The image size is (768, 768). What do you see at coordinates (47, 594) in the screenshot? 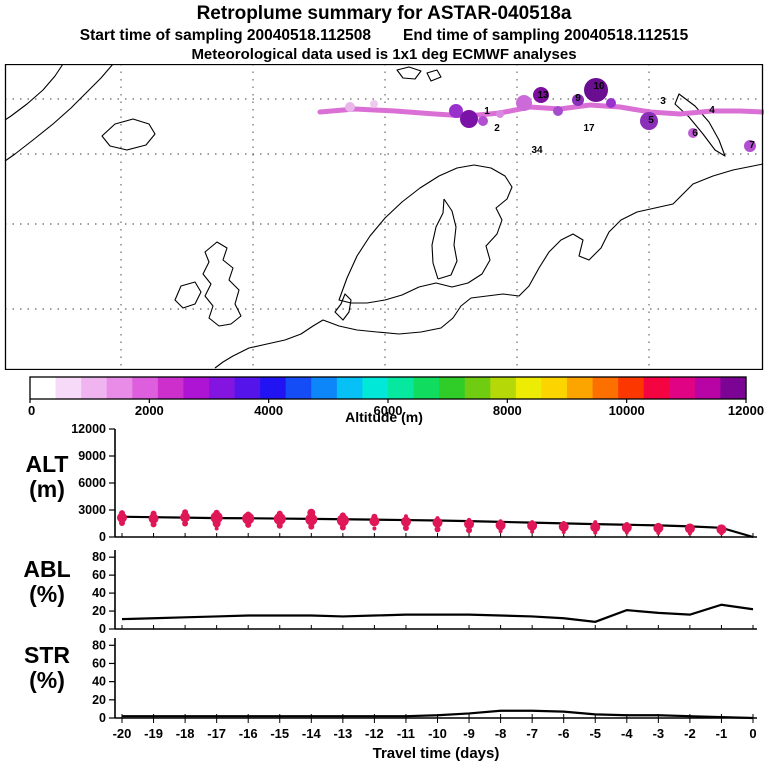
I see `abl-unit-text: (%)` at bounding box center [47, 594].